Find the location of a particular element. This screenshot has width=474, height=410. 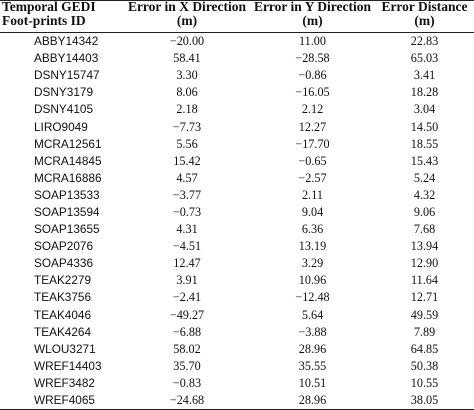

cell-error-distance: 7.89 is located at coordinates (424, 331).